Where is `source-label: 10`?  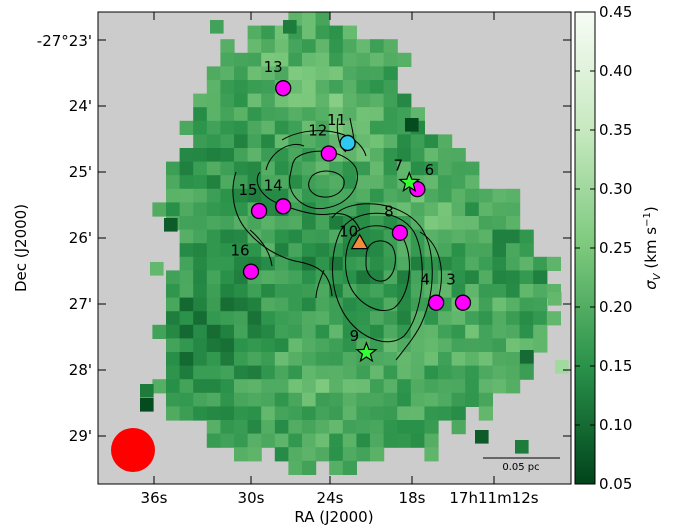 source-label: 10 is located at coordinates (348, 232).